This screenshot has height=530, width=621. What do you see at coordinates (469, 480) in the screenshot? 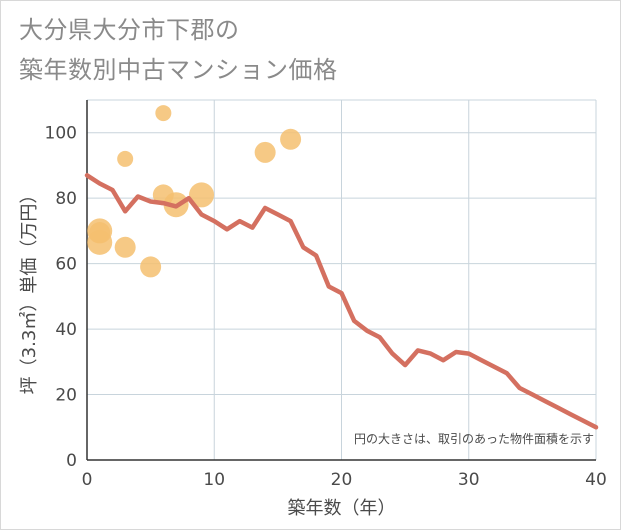
I see `x-tick-label: 30` at bounding box center [469, 480].